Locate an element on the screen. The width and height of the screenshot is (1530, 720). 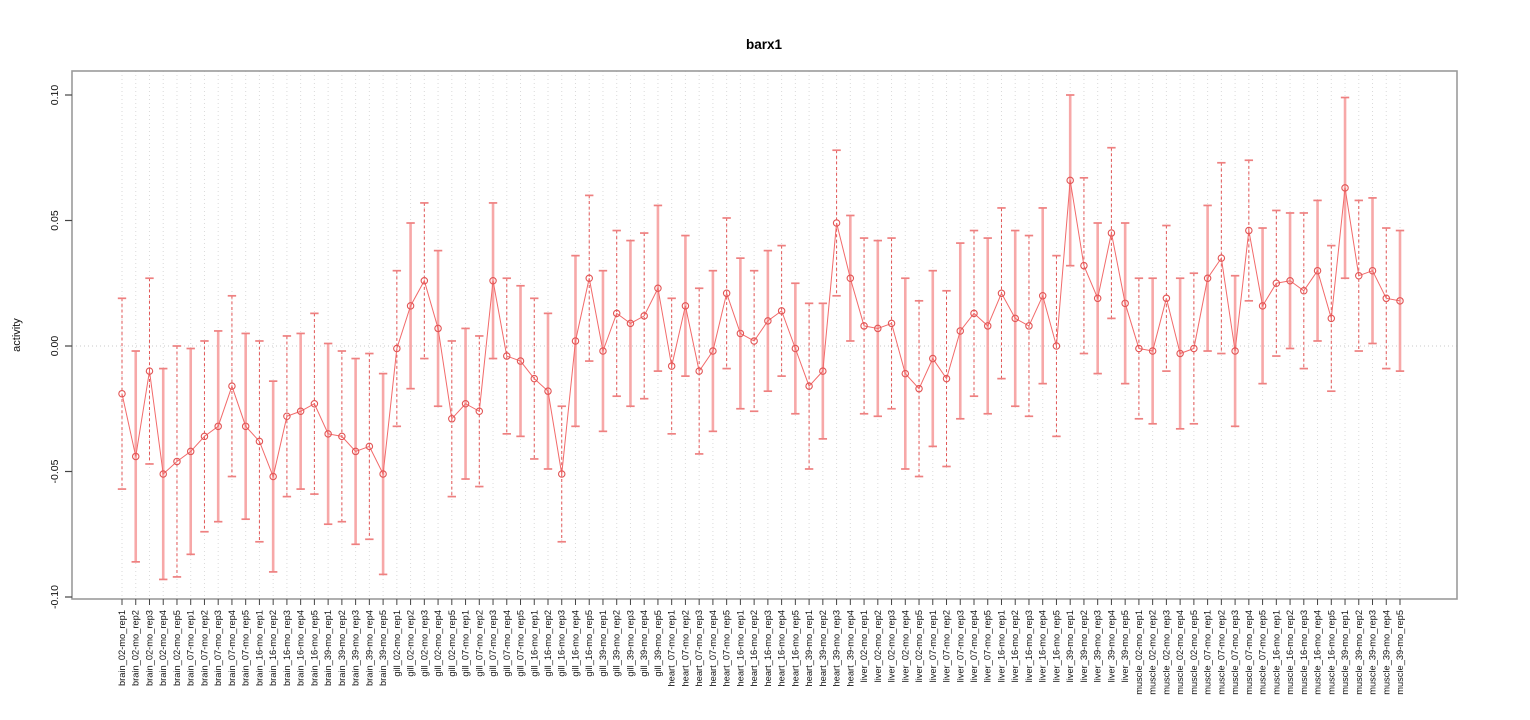
x-tick-label: brain_39-mo_rep1 is located at coordinates (328, 648).